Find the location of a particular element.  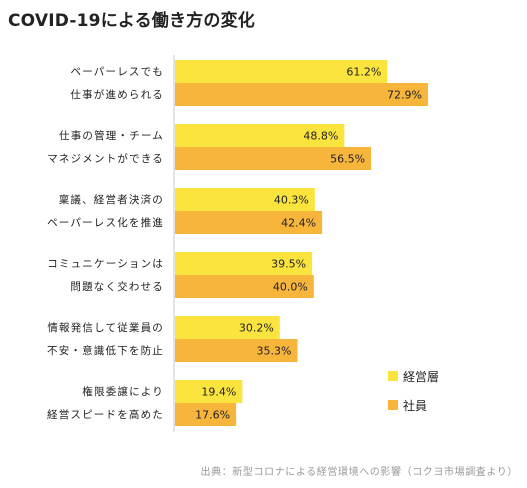

value-label: 39.5% is located at coordinates (288, 264).